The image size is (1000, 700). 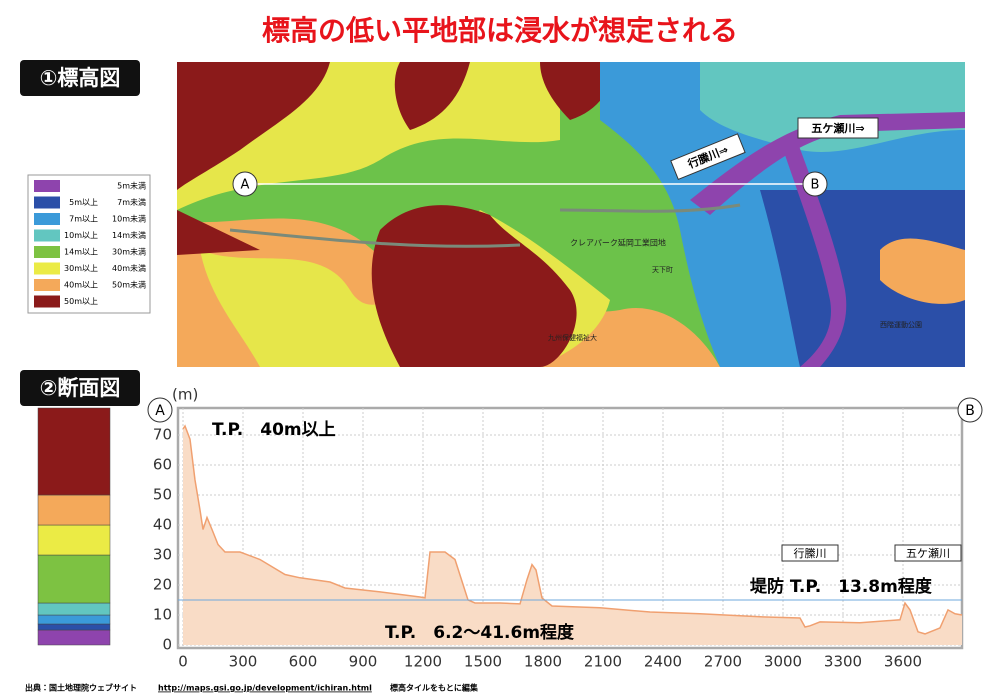 I want to click on legend-to: 5m未満, so click(x=131, y=186).